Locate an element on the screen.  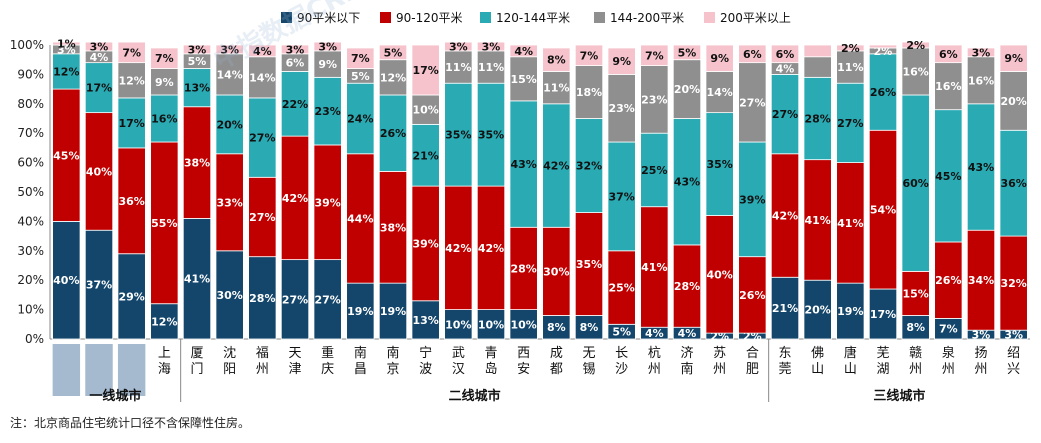
data-label: 20% is located at coordinates (229, 124).